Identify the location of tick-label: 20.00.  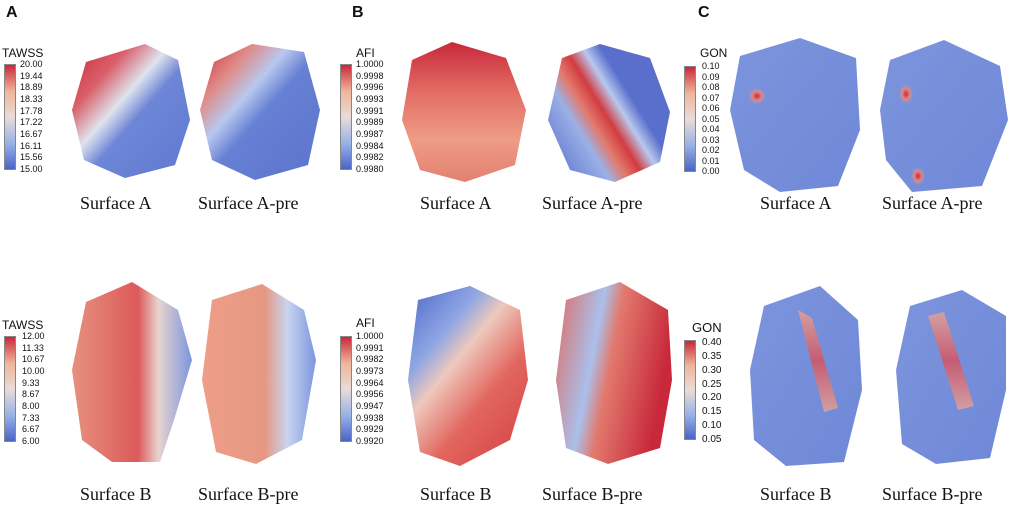
(31, 64).